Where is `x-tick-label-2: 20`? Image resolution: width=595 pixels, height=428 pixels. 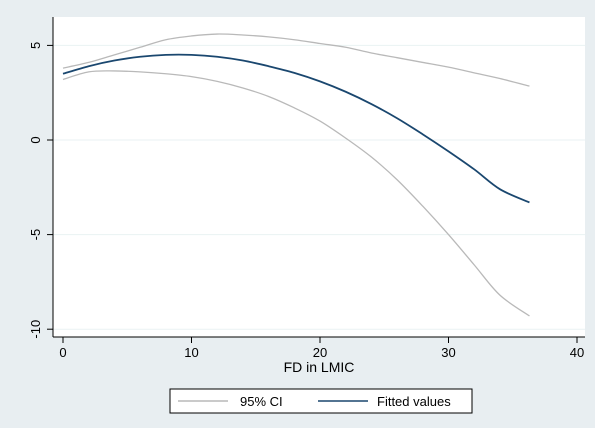
x-tick-label-2: 20 is located at coordinates (320, 352).